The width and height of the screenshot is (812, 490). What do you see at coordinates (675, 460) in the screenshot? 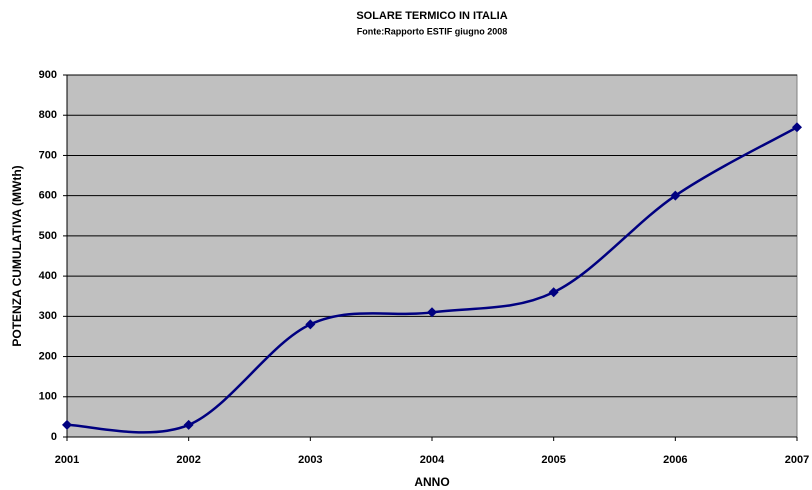
I see `x-tick-label: 2006` at bounding box center [675, 460].